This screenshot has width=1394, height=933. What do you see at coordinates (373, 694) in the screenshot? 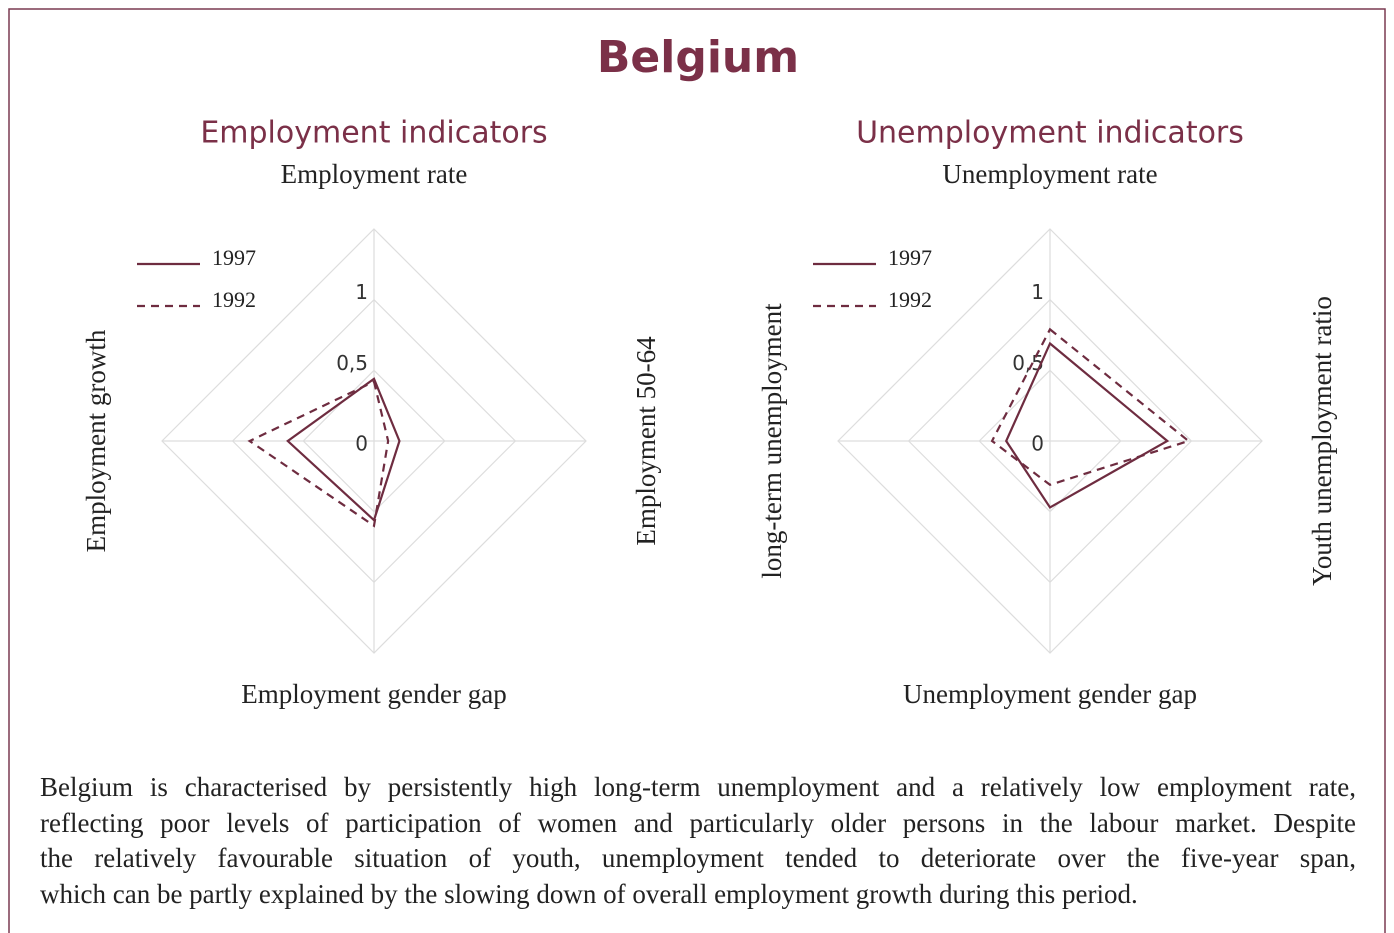
I see `axis-label: Employment gender gap` at bounding box center [373, 694].